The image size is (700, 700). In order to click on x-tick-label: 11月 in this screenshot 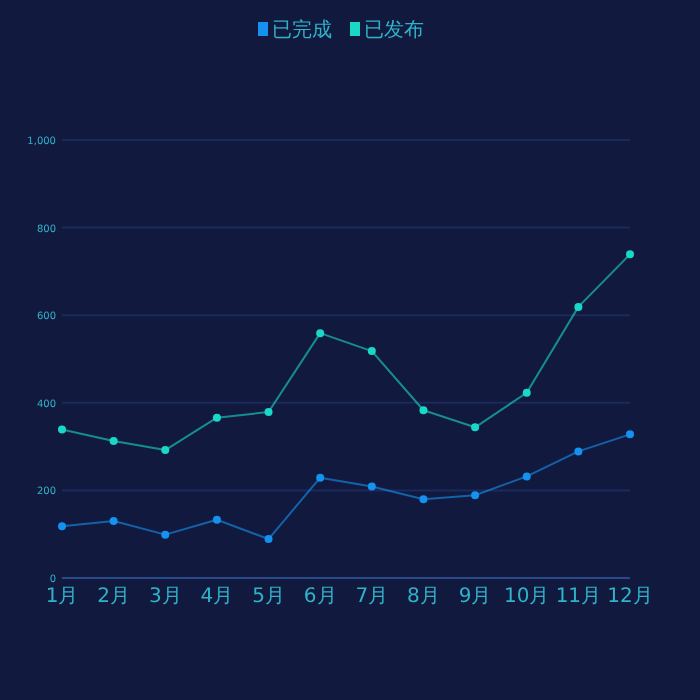, I will do `click(578, 597)`.